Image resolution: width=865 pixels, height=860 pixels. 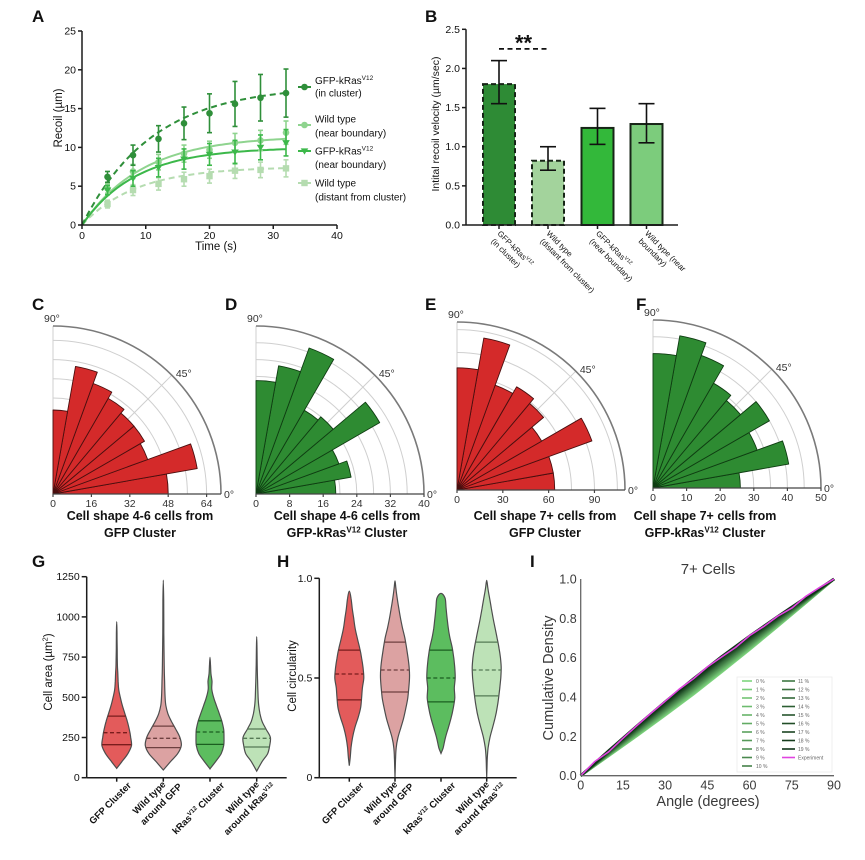 I want to click on panel-label: A, so click(x=38, y=16).